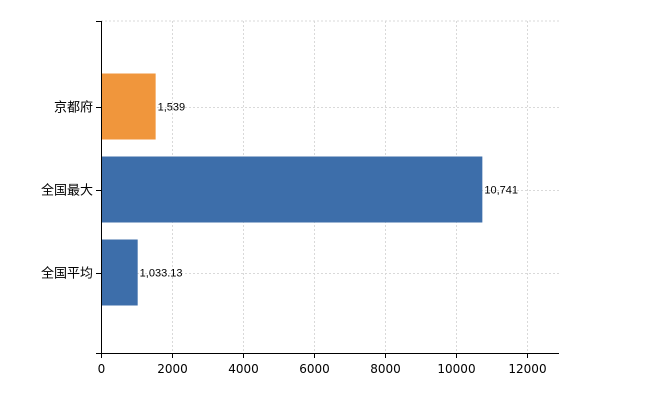 This screenshot has width=650, height=400. Describe the element at coordinates (501, 191) in the screenshot. I see `data-label: 10,741` at that location.